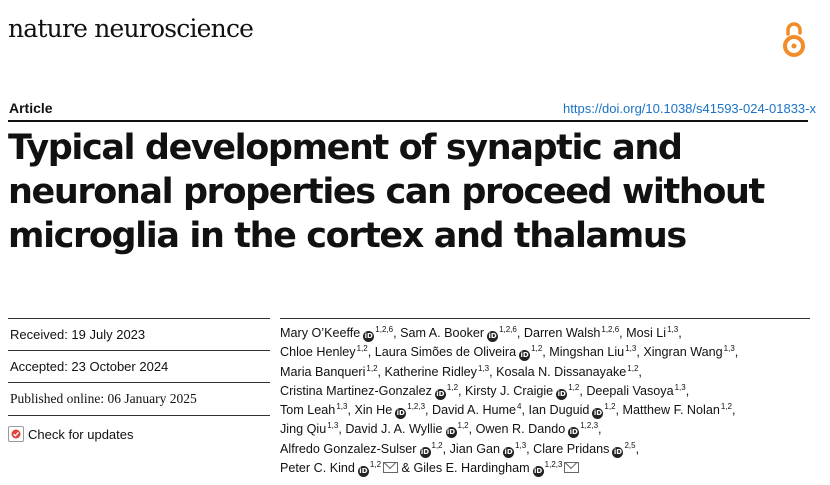  Describe the element at coordinates (320, 333) in the screenshot. I see `author-name: Mary O’Keeffe` at that location.